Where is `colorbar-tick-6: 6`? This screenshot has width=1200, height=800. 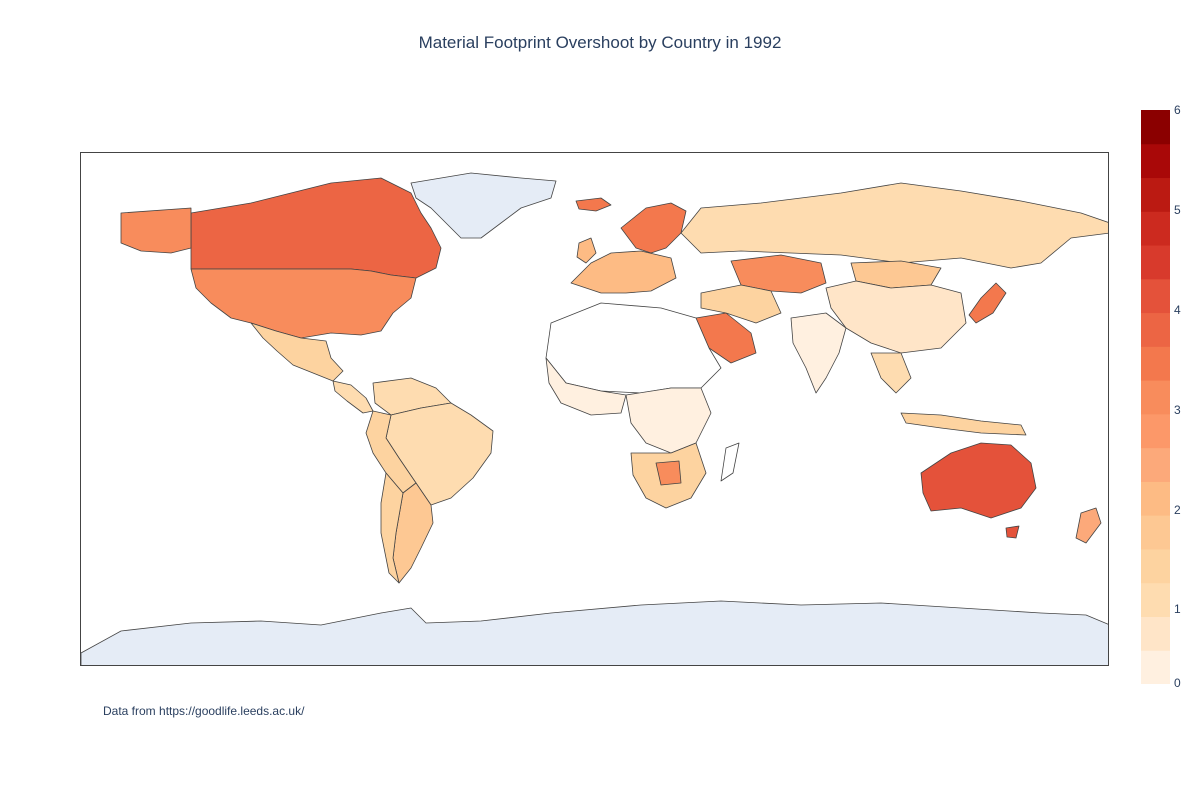
colorbar-tick-6: 6 is located at coordinates (1177, 110).